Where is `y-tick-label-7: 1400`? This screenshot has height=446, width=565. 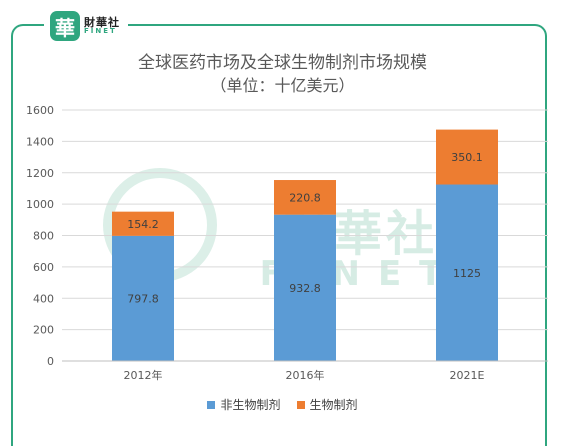 y-tick-label-7: 1400 is located at coordinates (40, 141).